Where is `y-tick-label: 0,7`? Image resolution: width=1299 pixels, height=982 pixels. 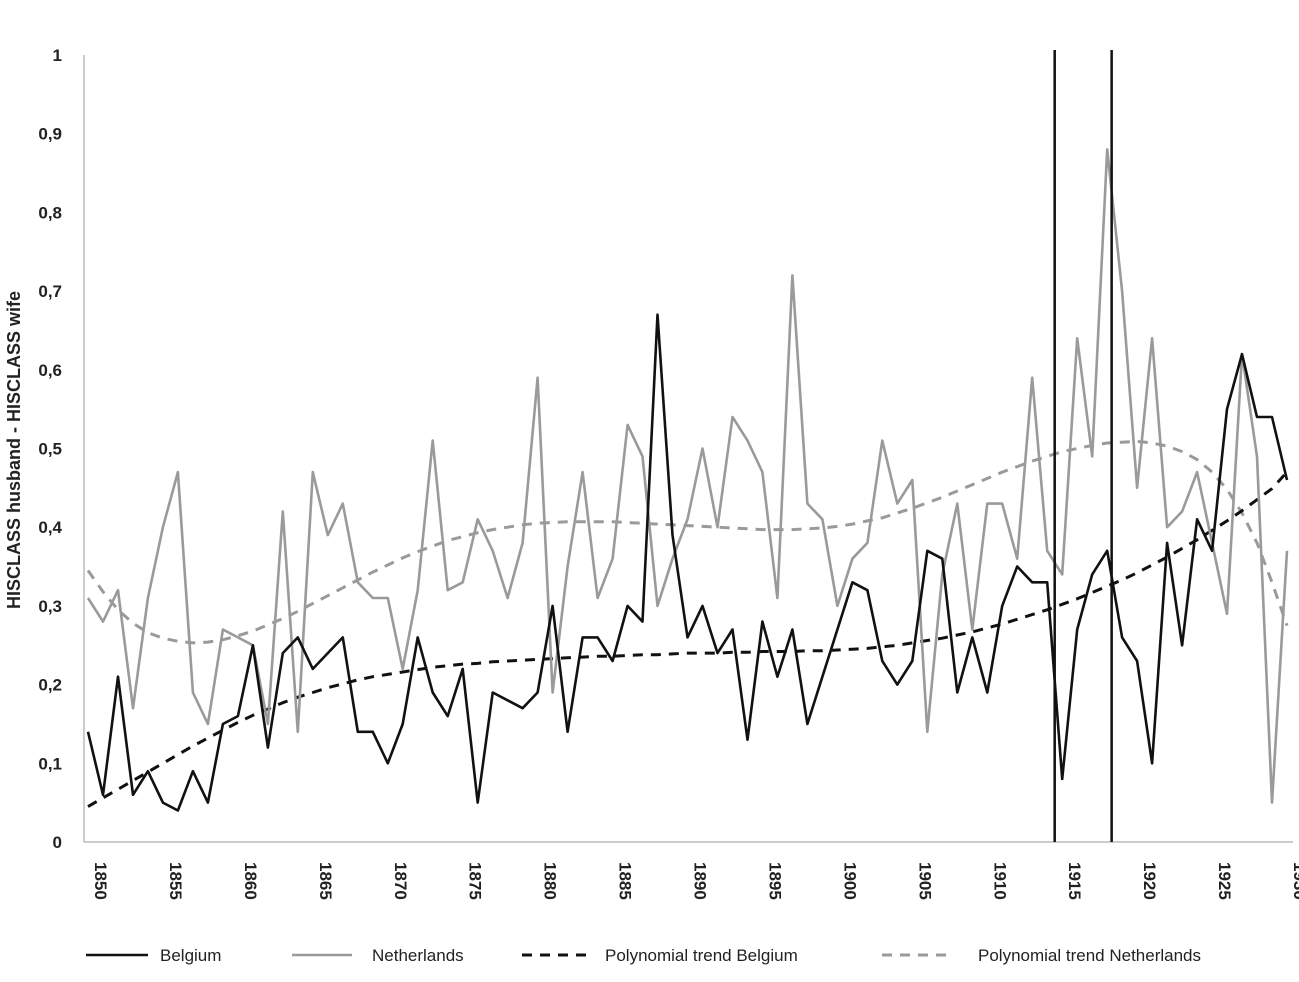 y-tick-label: 0,7 is located at coordinates (50, 291).